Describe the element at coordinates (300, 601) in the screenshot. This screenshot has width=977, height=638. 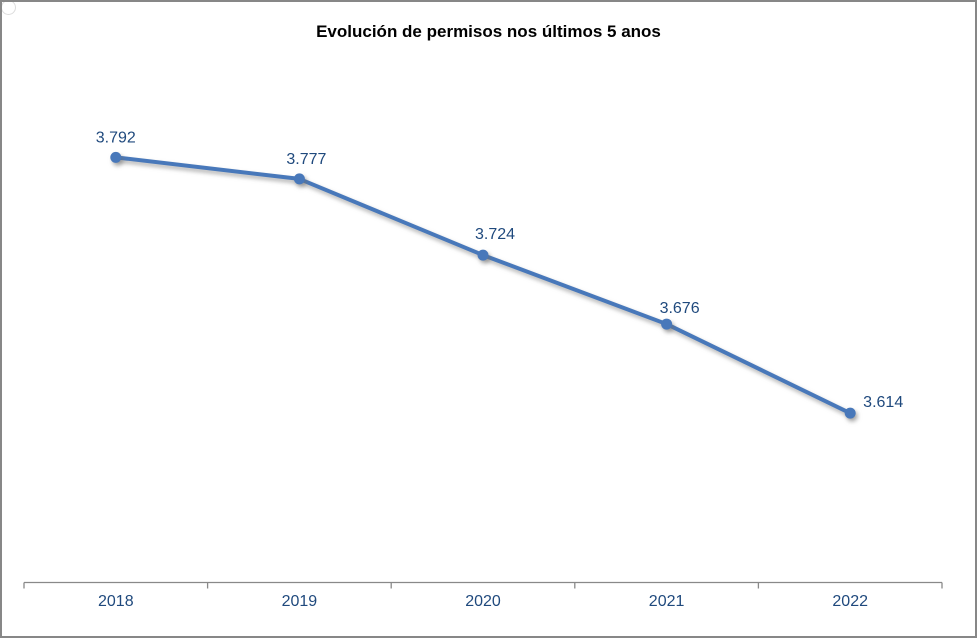
I see `x-axis-label: 2019` at that location.